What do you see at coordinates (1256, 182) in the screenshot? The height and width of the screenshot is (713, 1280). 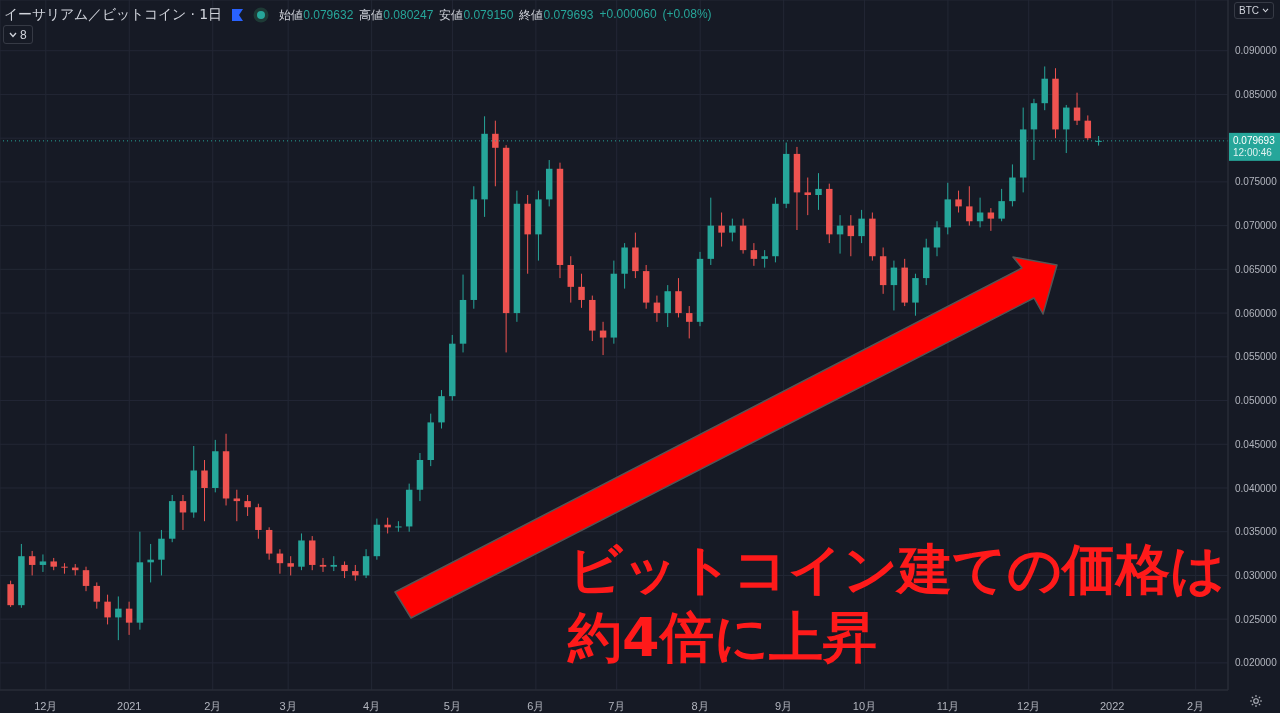 I see `y-tick-label: 0.075000` at bounding box center [1256, 182].